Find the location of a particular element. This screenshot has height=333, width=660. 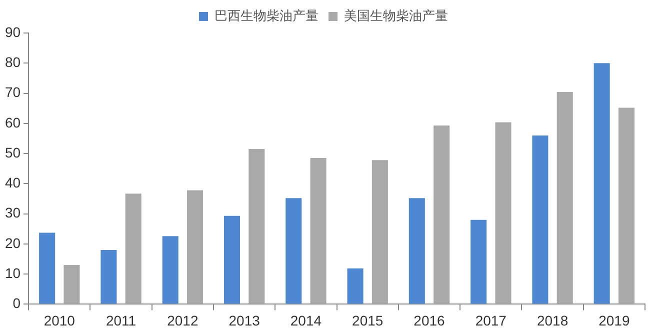

y-tick-label: 80 is located at coordinates (12, 62).